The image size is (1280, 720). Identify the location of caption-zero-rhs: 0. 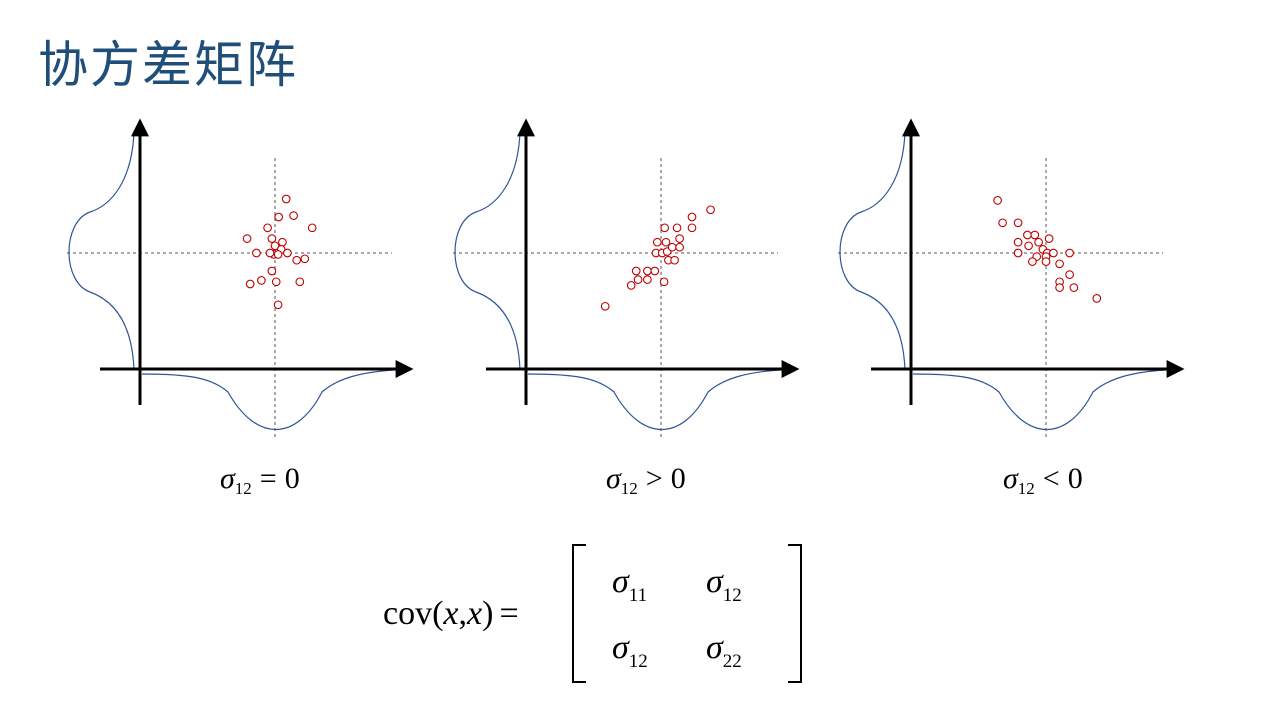
(292, 478).